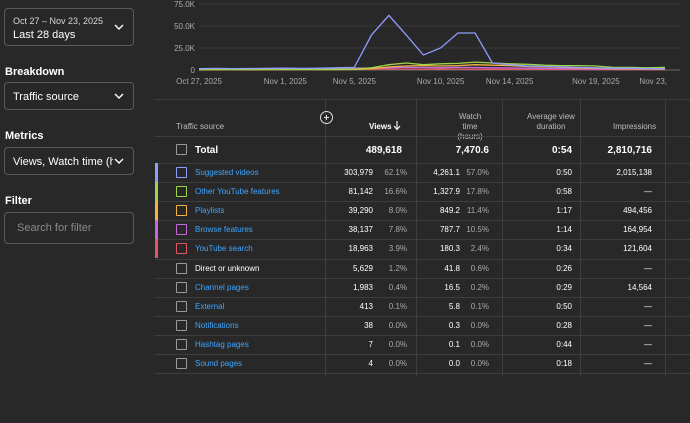 This screenshot has width=690, height=423. What do you see at coordinates (454, 306) in the screenshot?
I see `row-watch-time: 5.8` at bounding box center [454, 306].